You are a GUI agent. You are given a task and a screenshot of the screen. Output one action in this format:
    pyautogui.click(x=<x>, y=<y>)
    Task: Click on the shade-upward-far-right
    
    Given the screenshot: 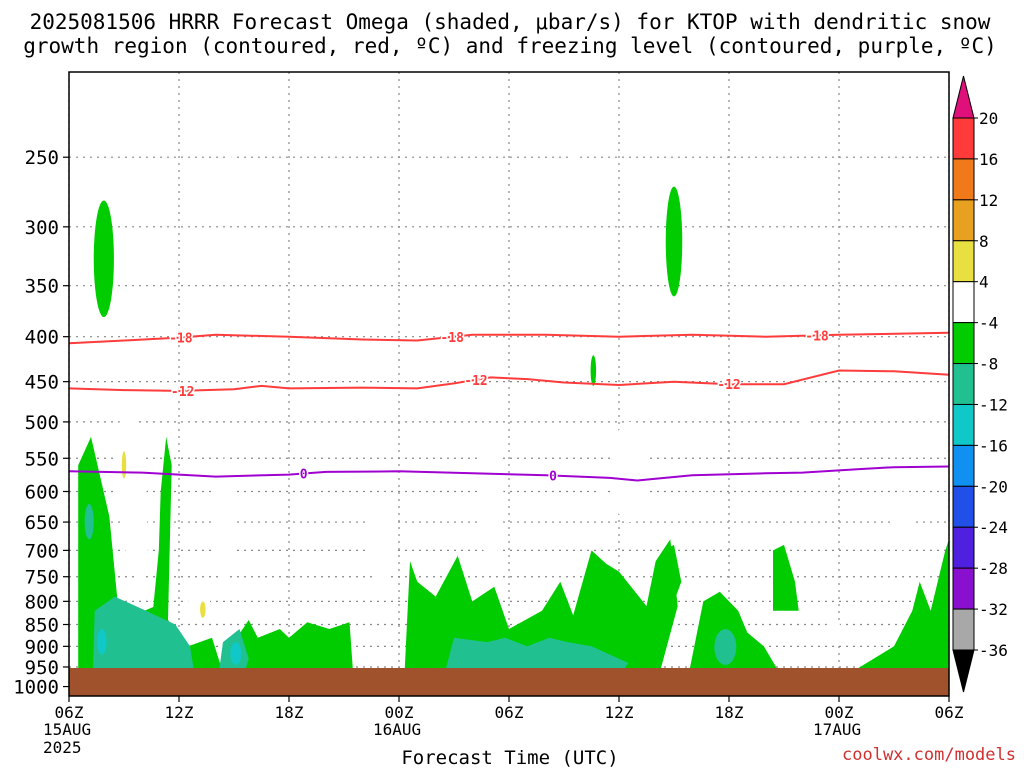 What is the action you would take?
    pyautogui.click(x=898, y=607)
    